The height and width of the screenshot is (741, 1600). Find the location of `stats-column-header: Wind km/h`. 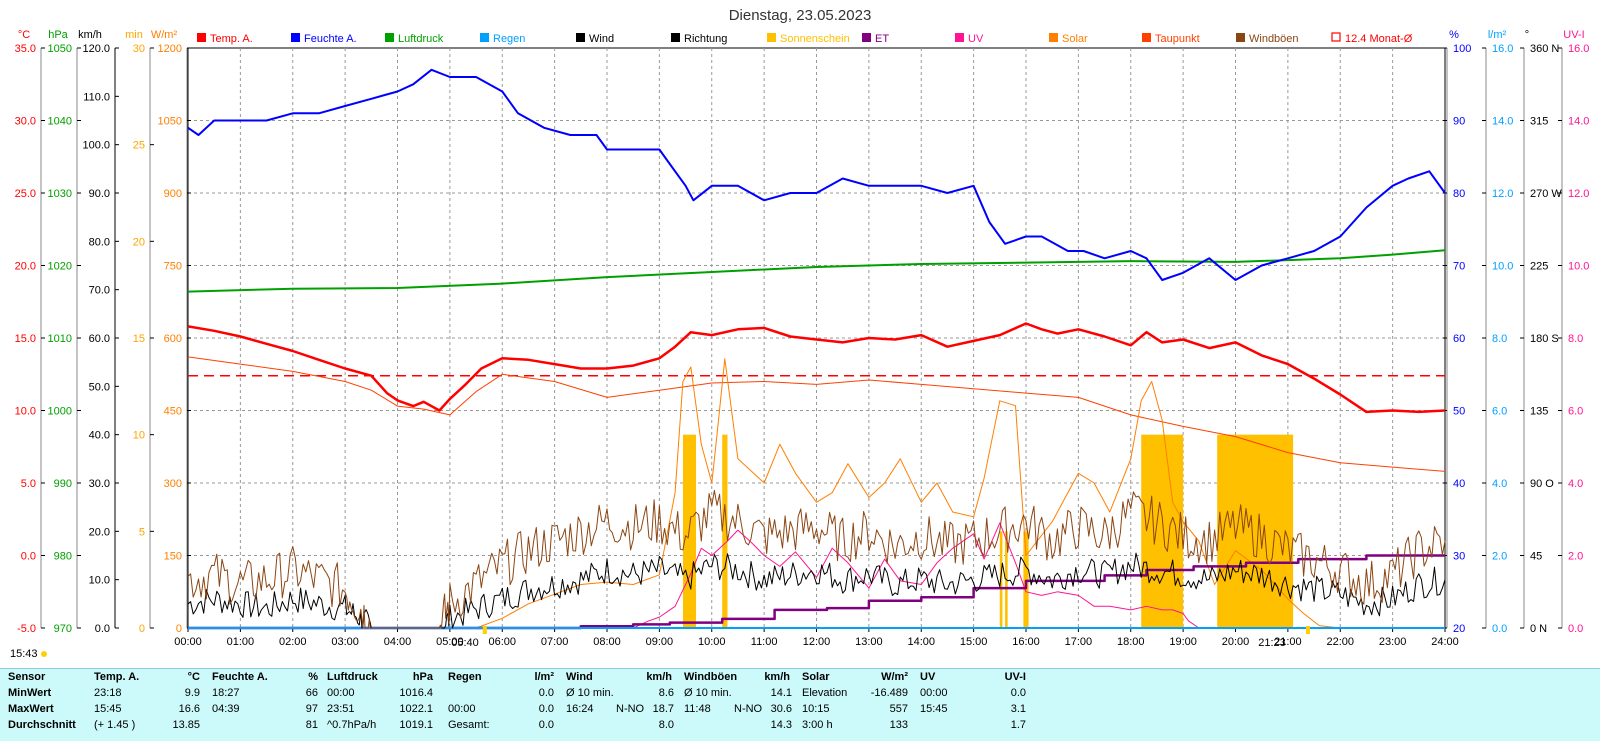

stats-column-header: Wind km/h is located at coordinates (621, 677).